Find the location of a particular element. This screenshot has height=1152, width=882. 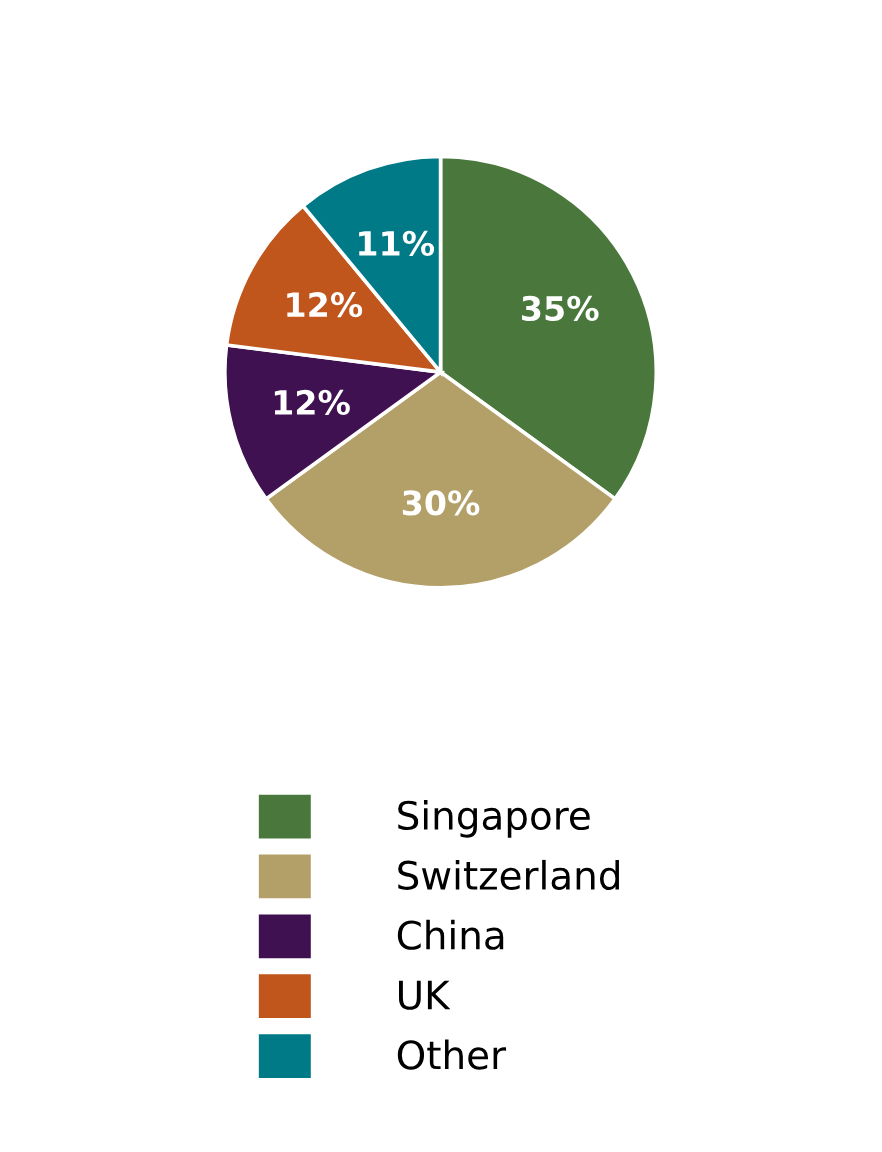

data-label: 30% is located at coordinates (441, 503).